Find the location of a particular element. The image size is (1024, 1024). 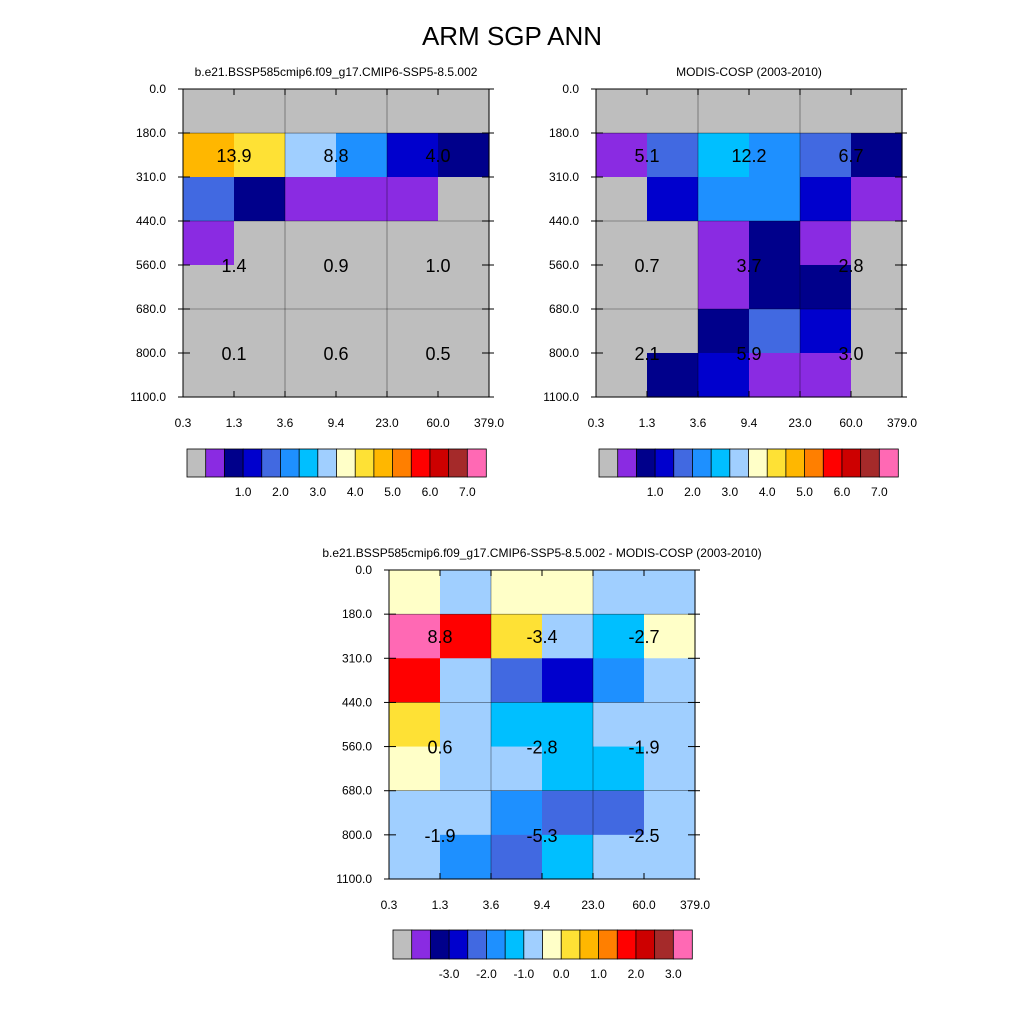

y-tick-label: 440.0 is located at coordinates (357, 702).